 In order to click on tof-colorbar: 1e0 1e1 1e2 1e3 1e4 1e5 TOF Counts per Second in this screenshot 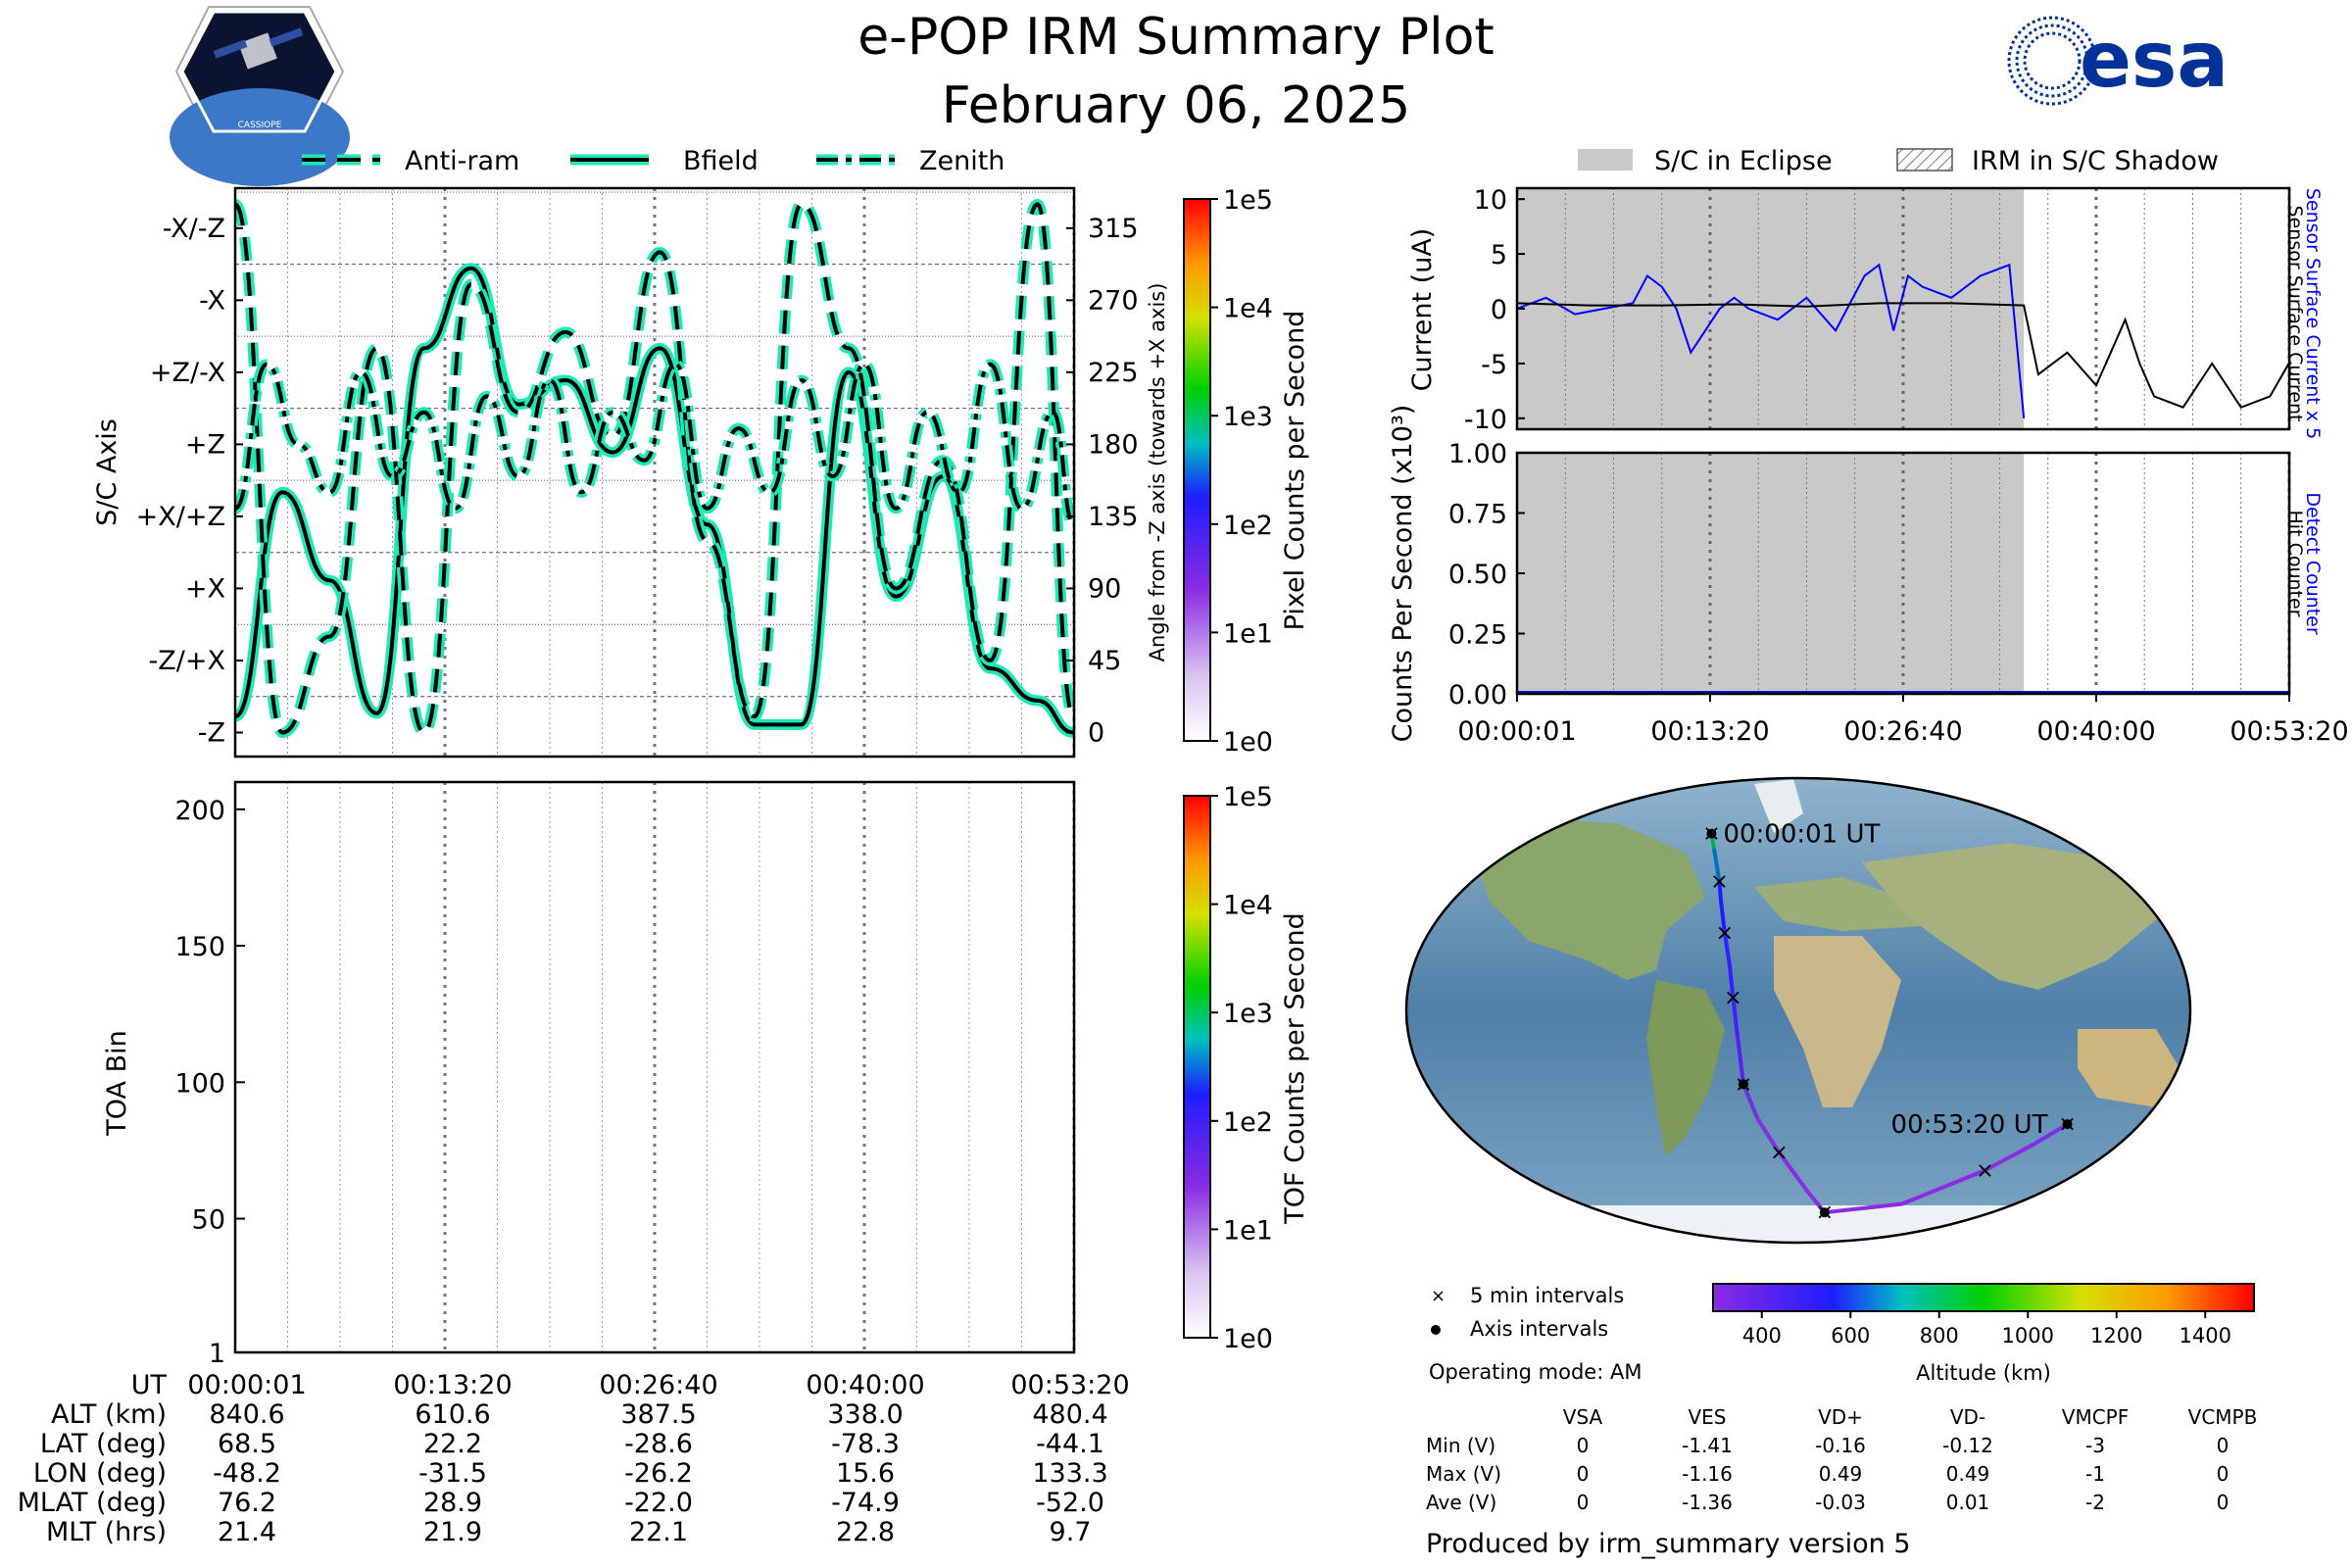, I will do `click(1246, 1068)`.